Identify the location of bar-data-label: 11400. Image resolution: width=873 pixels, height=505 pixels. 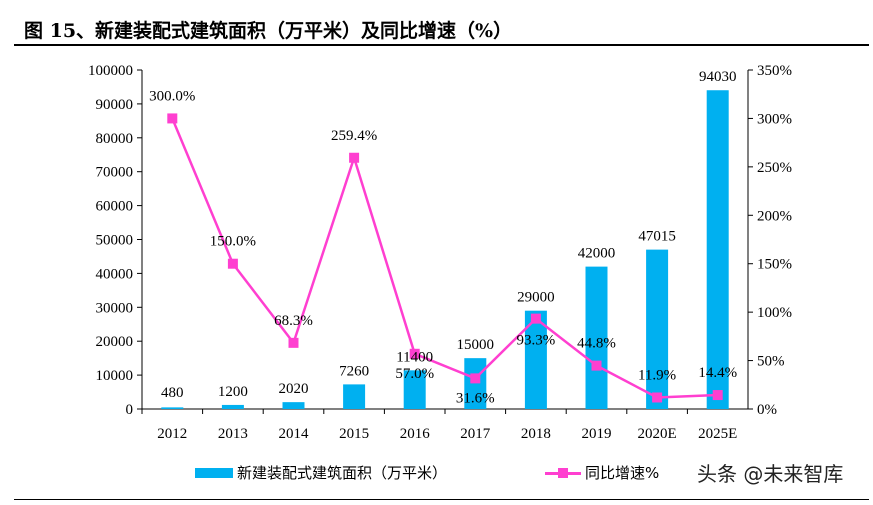
(414, 357).